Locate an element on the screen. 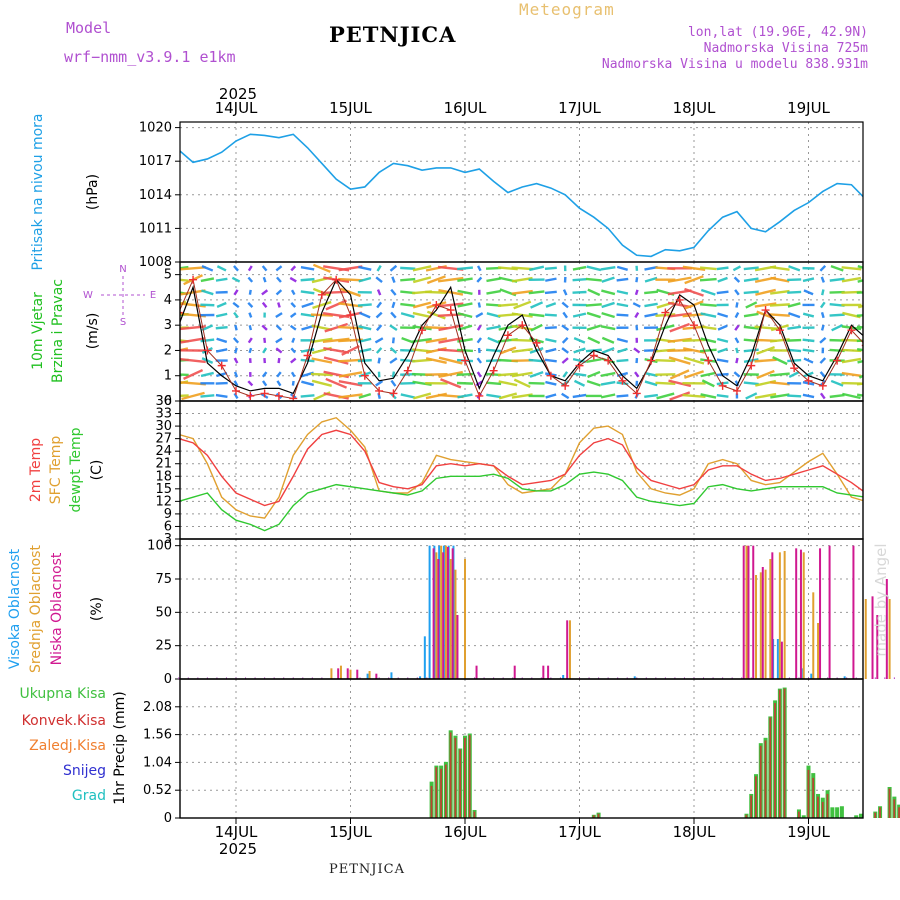 The height and width of the screenshot is (900, 900). ylabel-temp-unit: (C) is located at coordinates (97, 470).